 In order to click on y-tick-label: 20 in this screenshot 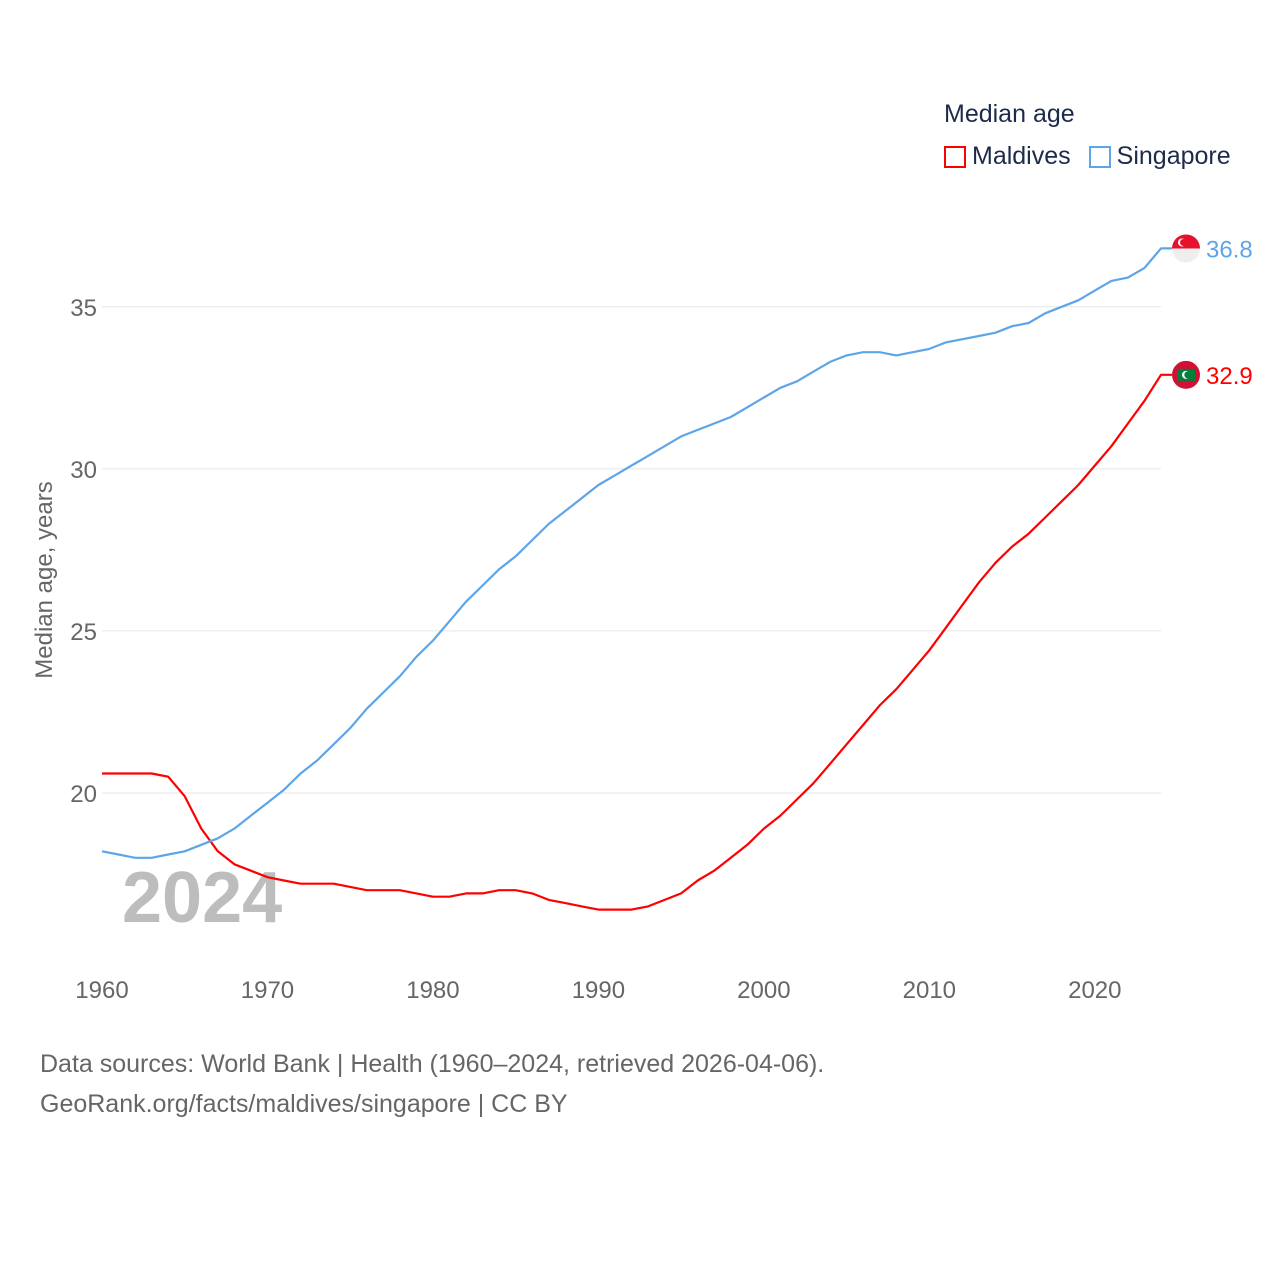, I will do `click(83, 794)`.